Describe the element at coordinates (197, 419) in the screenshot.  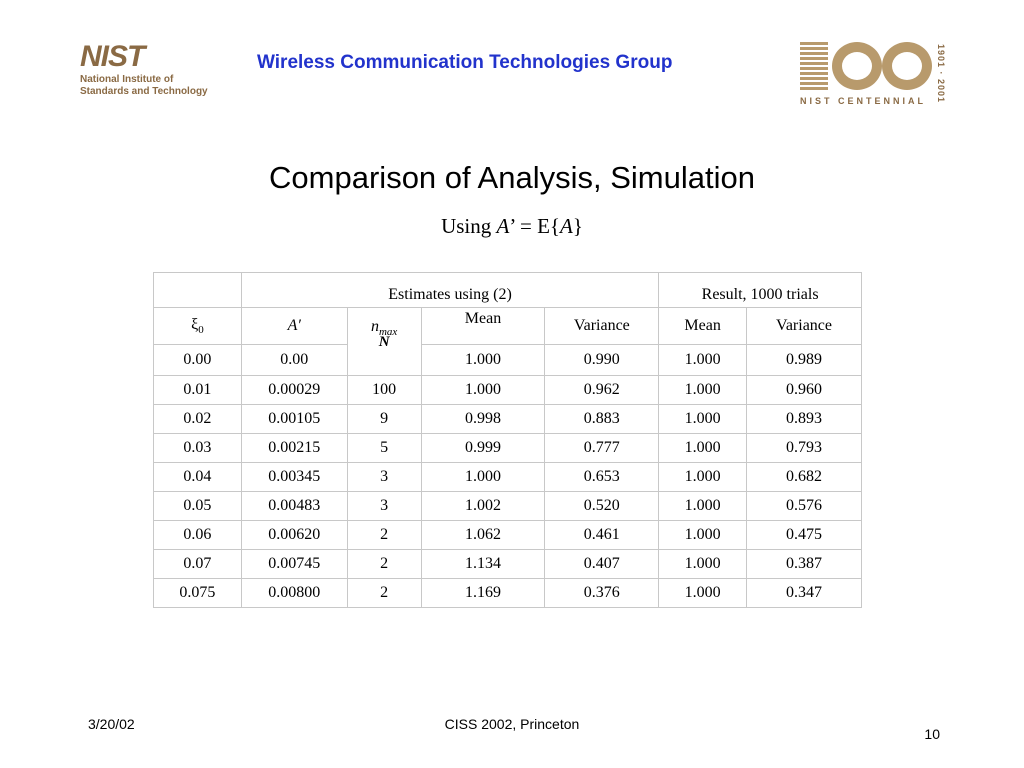
I see `cell-xi: 0.02` at that location.